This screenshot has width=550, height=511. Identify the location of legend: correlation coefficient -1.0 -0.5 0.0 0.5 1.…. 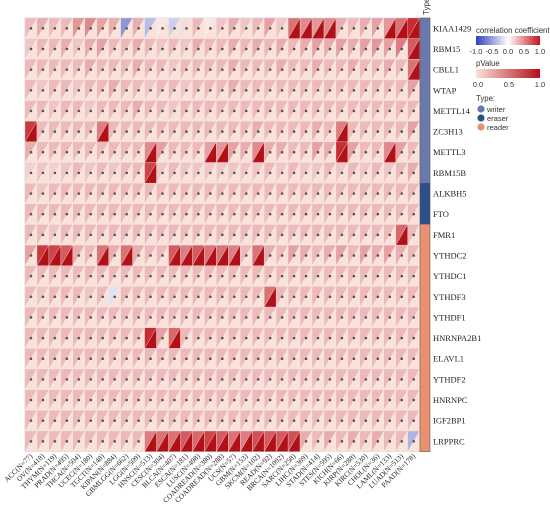
(510, 79).